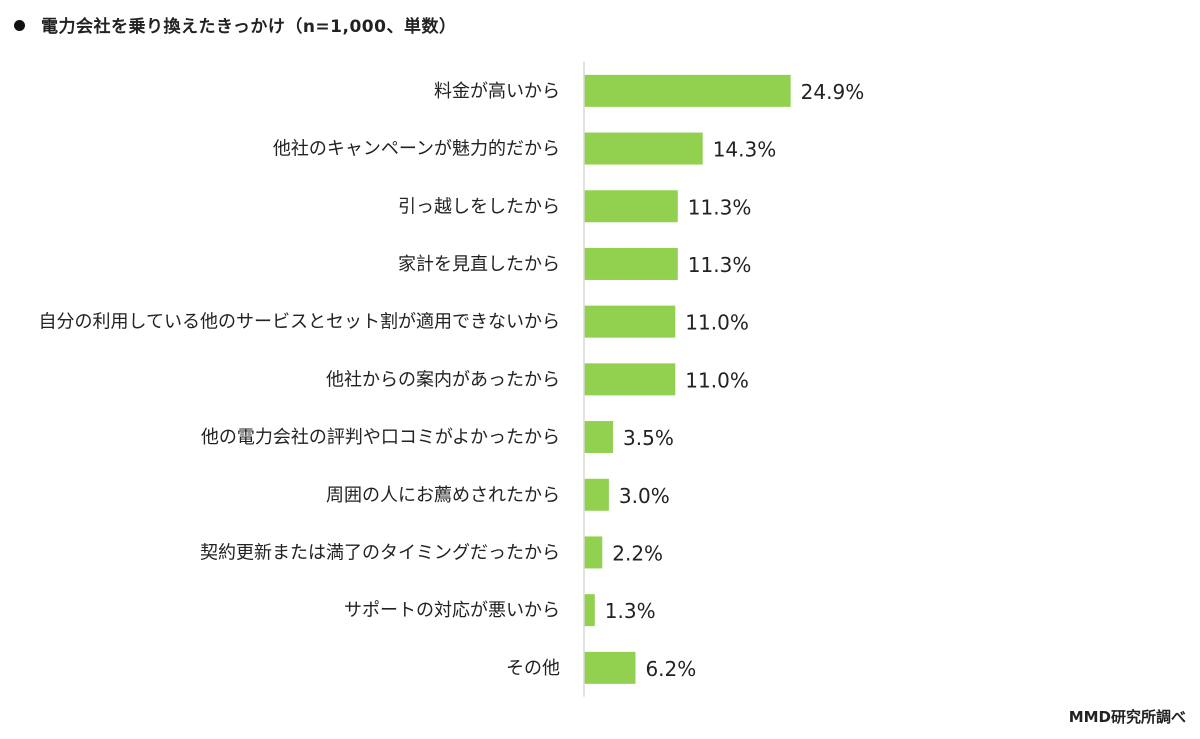 The image size is (1200, 739). I want to click on value-label: 1.3%, so click(630, 611).